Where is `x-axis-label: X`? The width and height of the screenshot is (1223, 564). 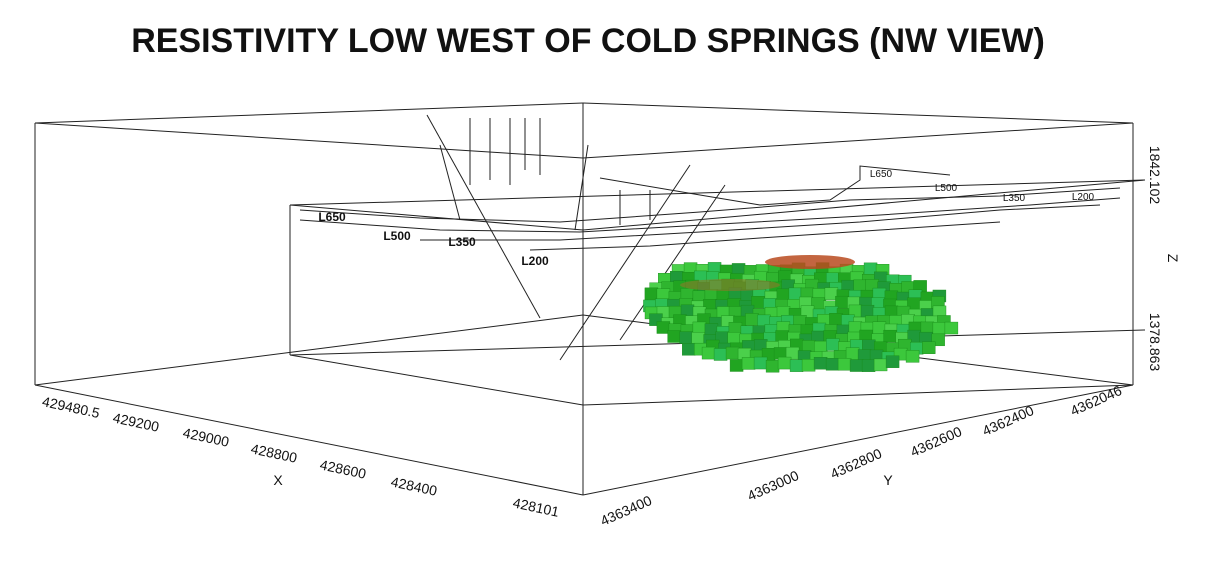
x-axis-label: X is located at coordinates (278, 480).